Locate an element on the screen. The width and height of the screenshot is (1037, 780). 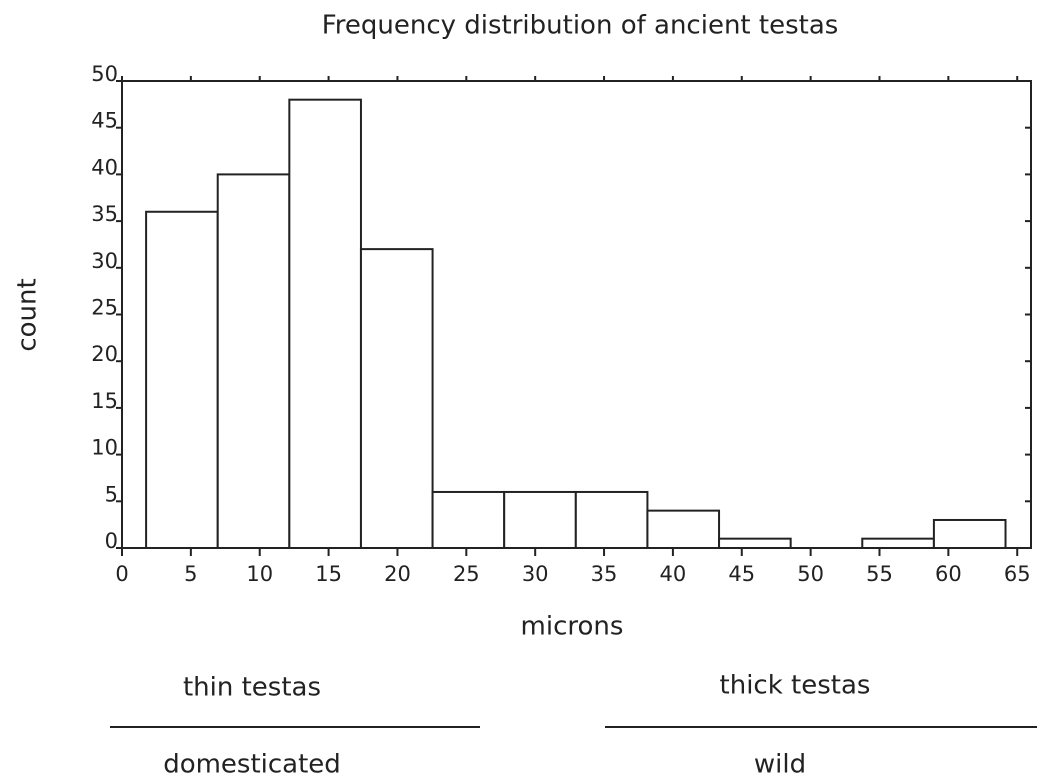
x-tick-label: 40 is located at coordinates (673, 574).